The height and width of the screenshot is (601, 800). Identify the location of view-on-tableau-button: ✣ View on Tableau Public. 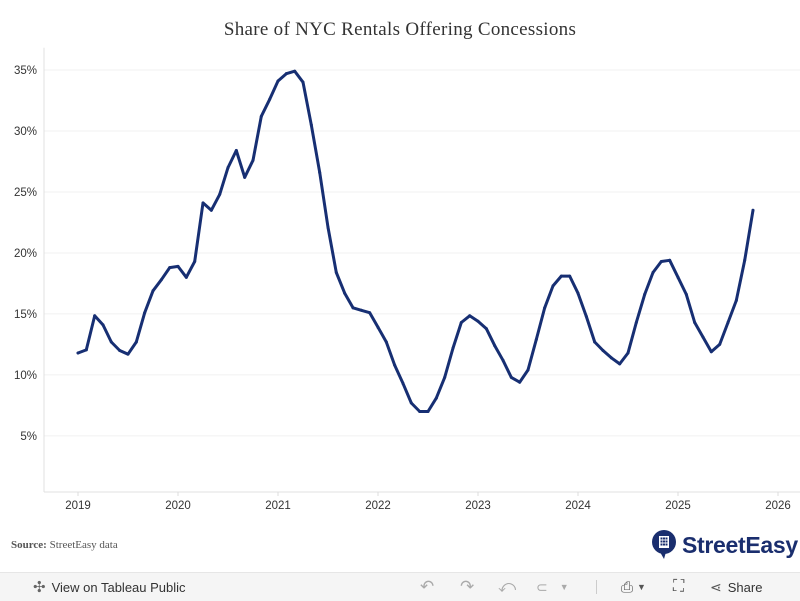
(109, 587).